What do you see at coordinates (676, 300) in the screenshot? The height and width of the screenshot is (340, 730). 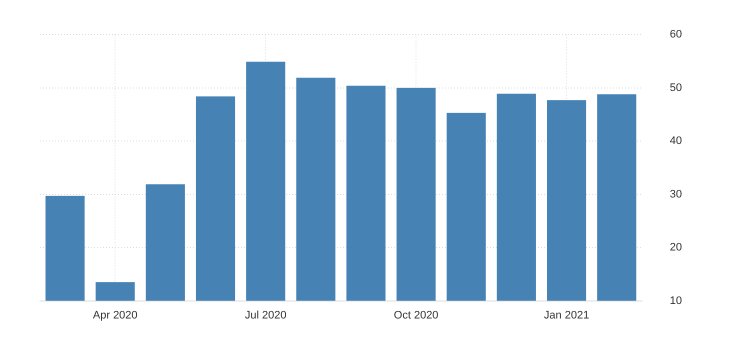 I see `y-tick-label: 10` at bounding box center [676, 300].